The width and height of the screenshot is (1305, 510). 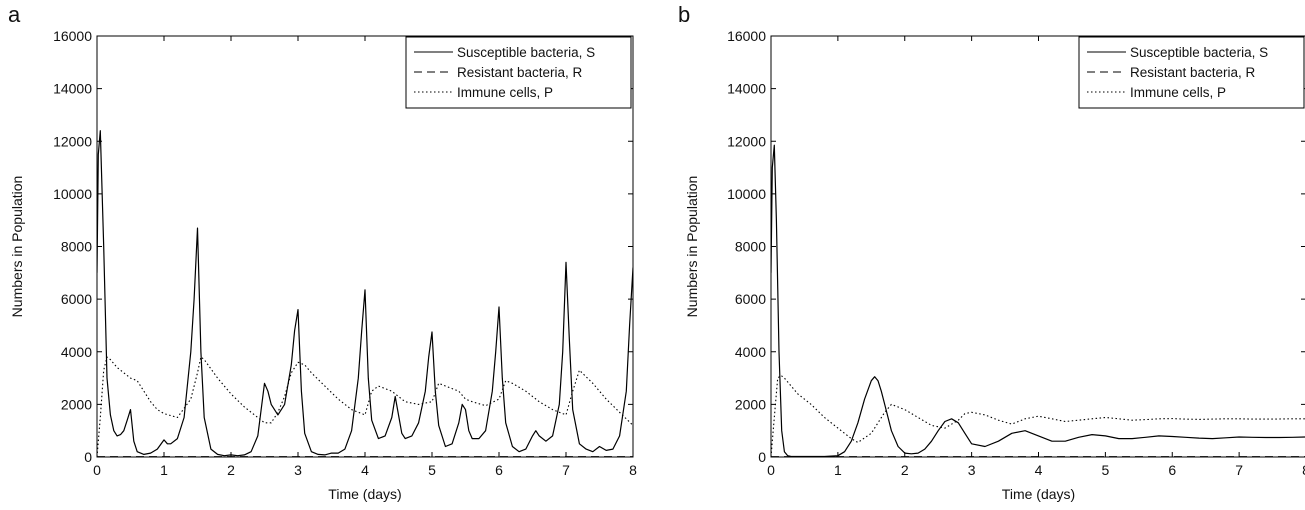 I want to click on panel-letter: a, so click(x=14, y=14).